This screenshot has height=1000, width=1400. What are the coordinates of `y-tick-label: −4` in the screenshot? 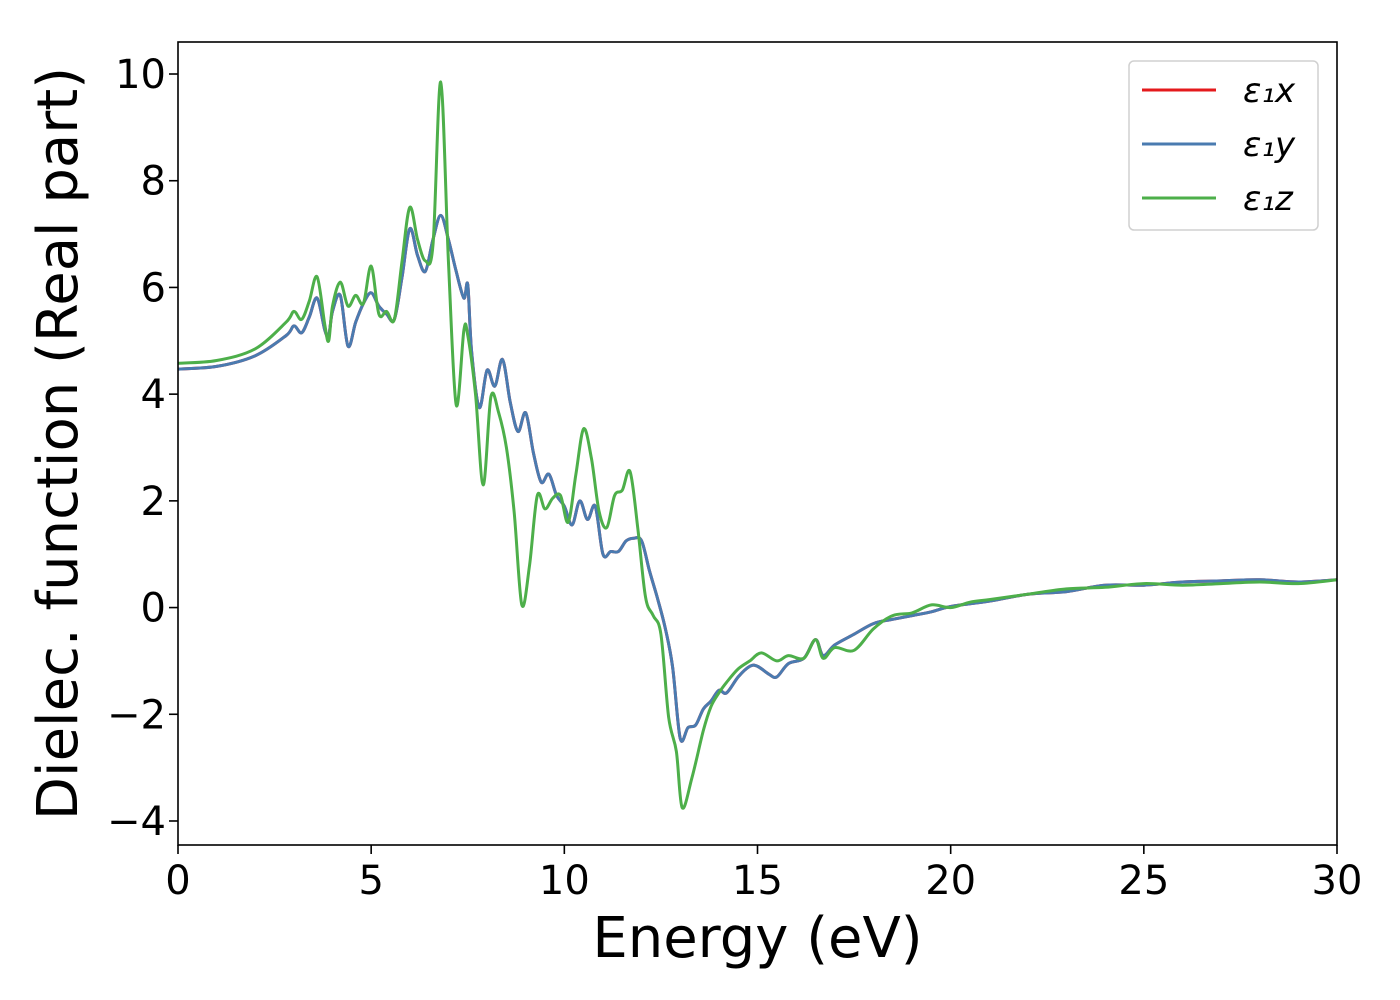 It's located at (136, 822).